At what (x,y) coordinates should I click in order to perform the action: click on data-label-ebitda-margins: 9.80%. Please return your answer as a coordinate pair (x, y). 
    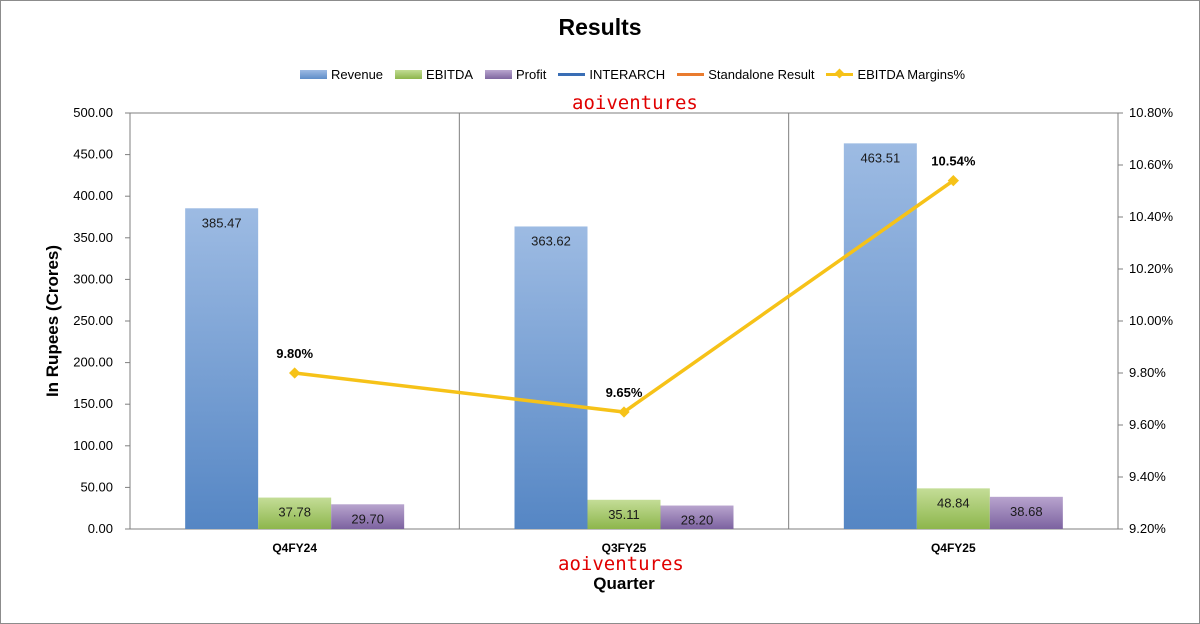
    Looking at the image, I should click on (294, 353).